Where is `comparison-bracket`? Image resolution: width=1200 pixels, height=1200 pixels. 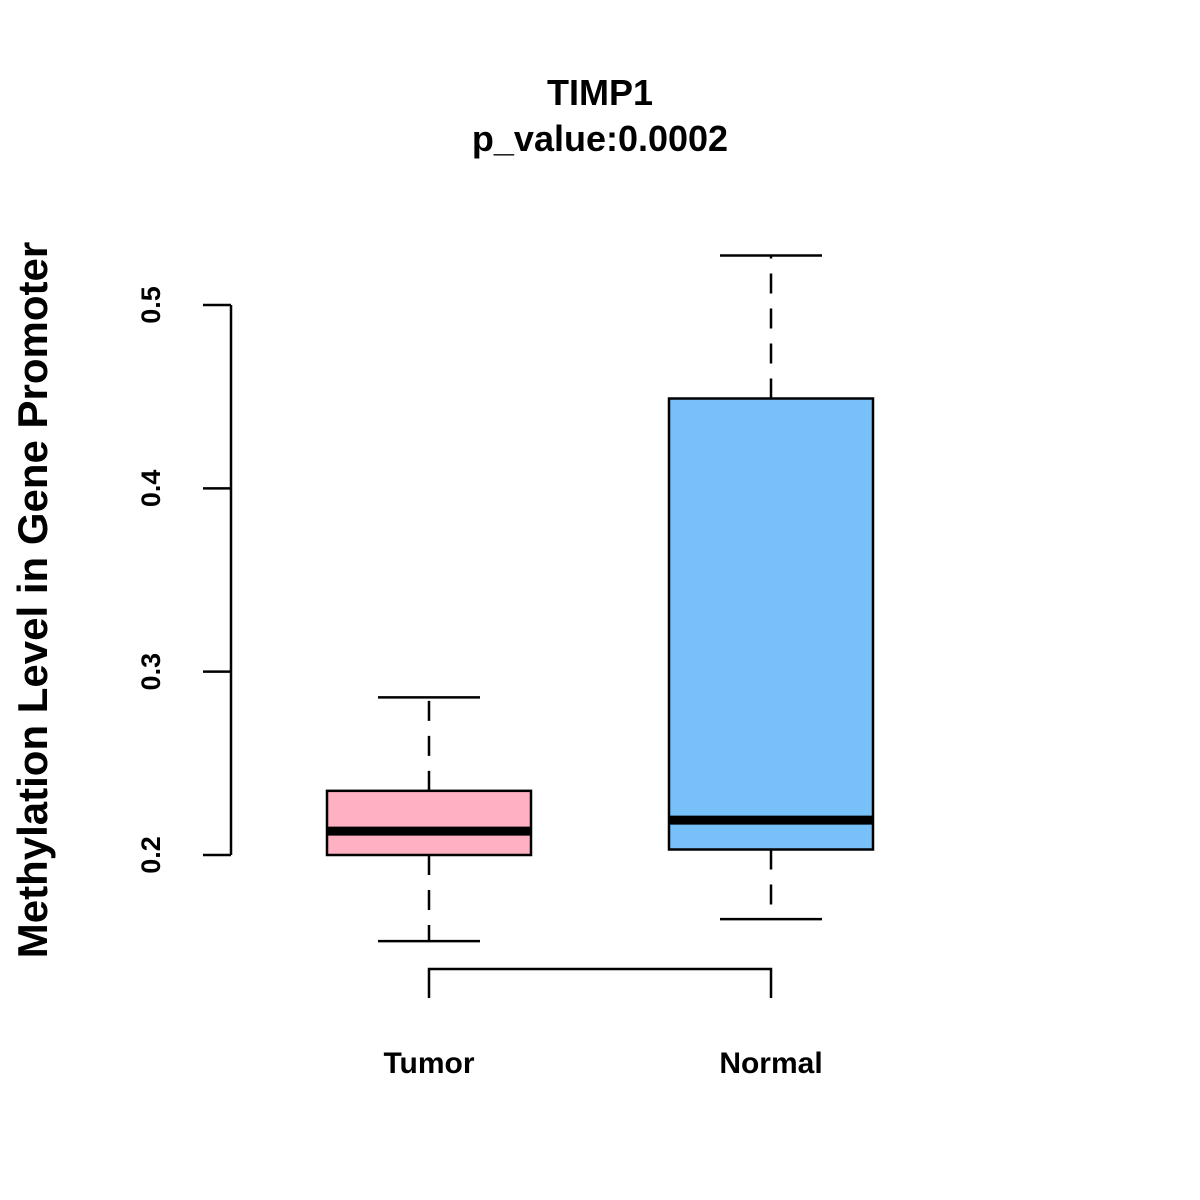
comparison-bracket is located at coordinates (600, 982).